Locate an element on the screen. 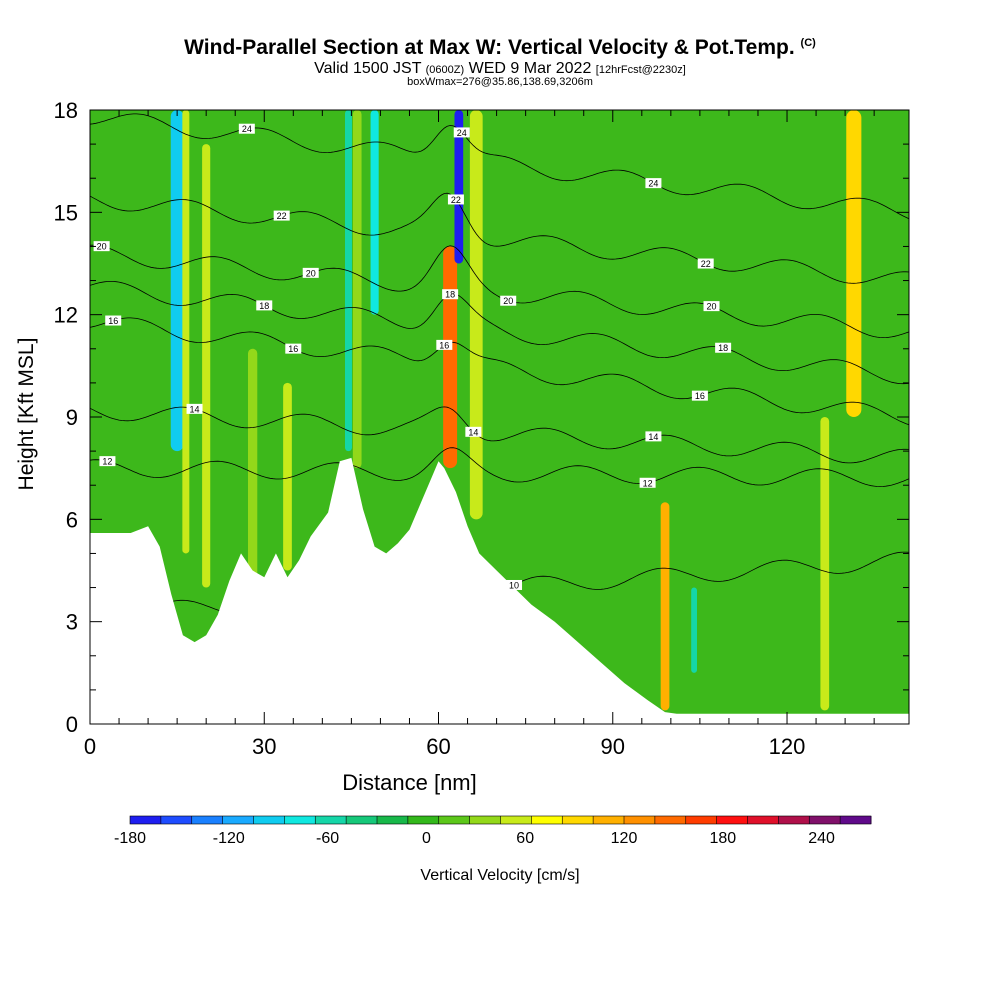 This screenshot has height=1000, width=1000. colorbar-tick-label: -120 is located at coordinates (229, 838).